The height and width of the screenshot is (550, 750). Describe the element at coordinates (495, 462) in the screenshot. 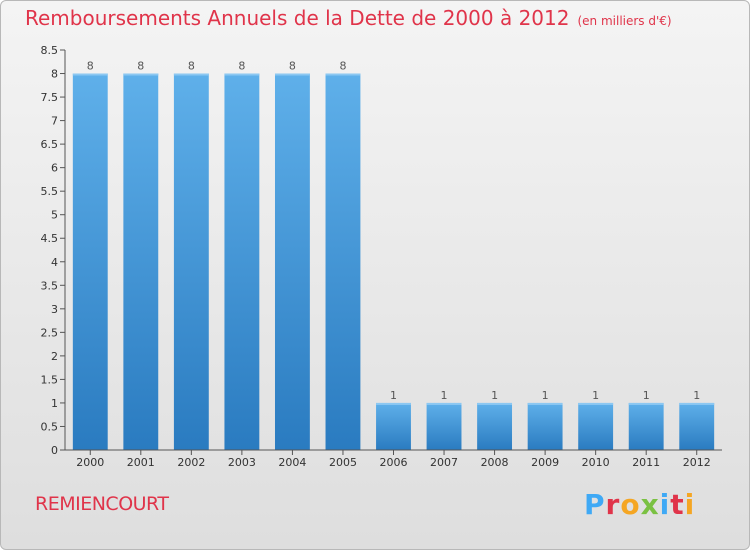

I see `x-tick-label: 2008` at that location.